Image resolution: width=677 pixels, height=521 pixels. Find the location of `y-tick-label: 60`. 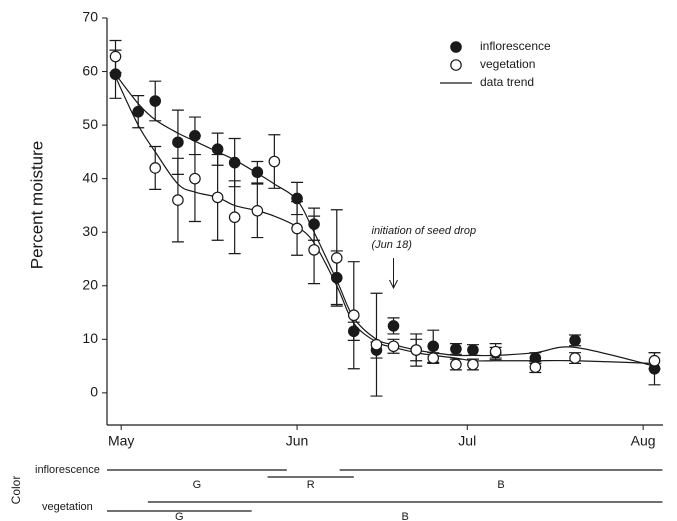

y-tick-label: 60 is located at coordinates (90, 70).